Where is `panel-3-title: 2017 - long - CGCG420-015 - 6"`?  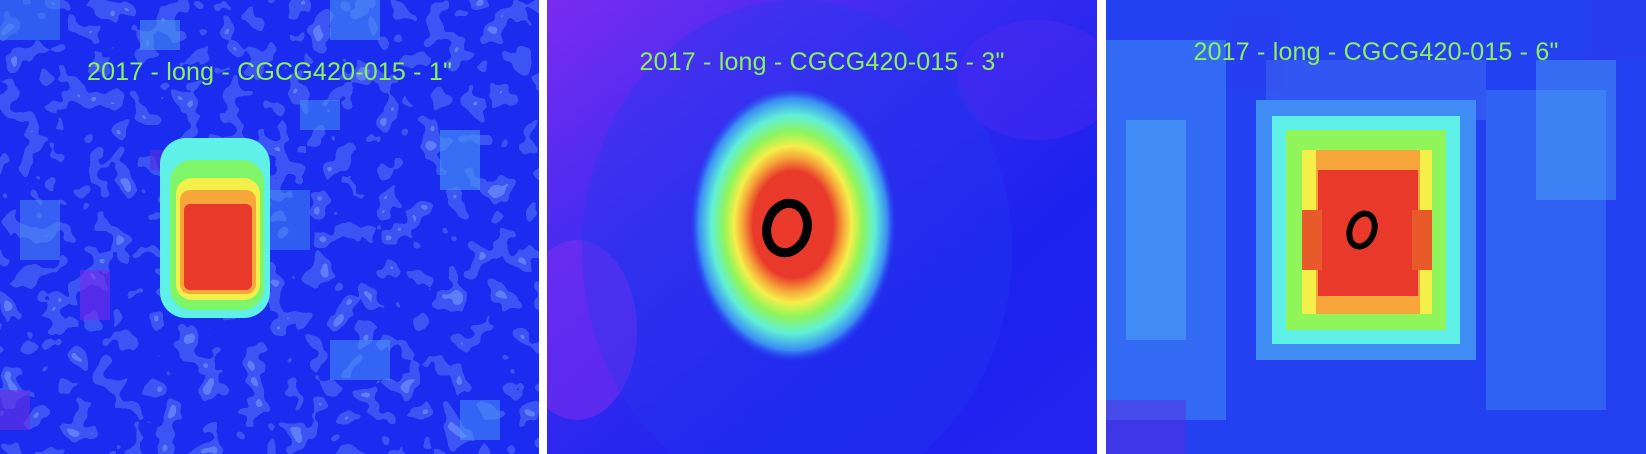 panel-3-title: 2017 - long - CGCG420-015 - 6" is located at coordinates (1376, 52).